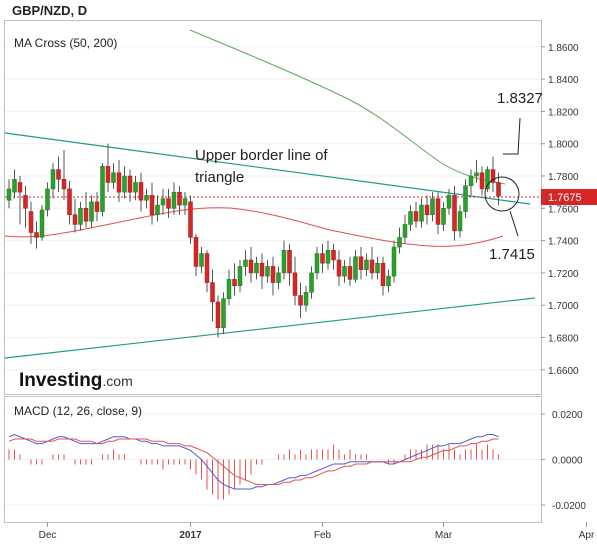  Describe the element at coordinates (514, 223) in the screenshot. I see `low-pointer` at that location.